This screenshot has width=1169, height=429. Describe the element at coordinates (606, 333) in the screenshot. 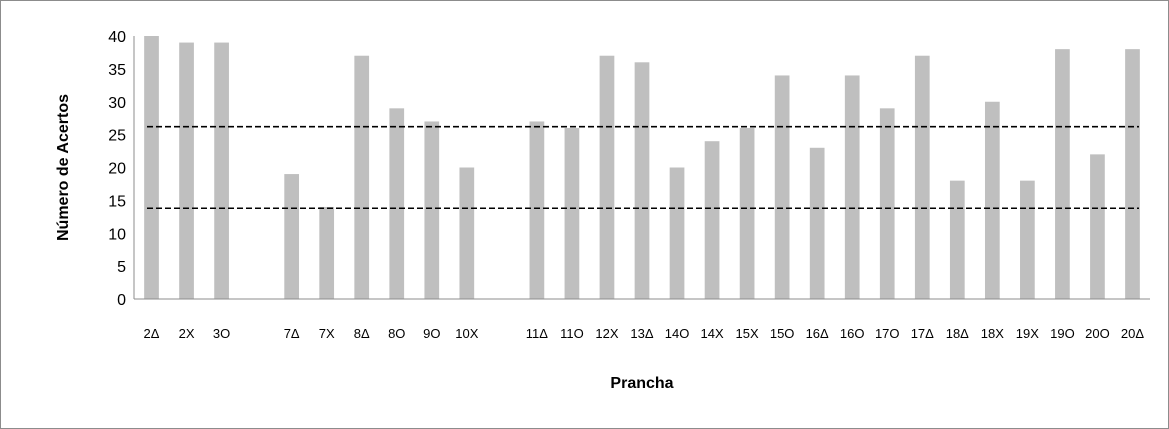

I see `x-tick-label: 12X` at that location.